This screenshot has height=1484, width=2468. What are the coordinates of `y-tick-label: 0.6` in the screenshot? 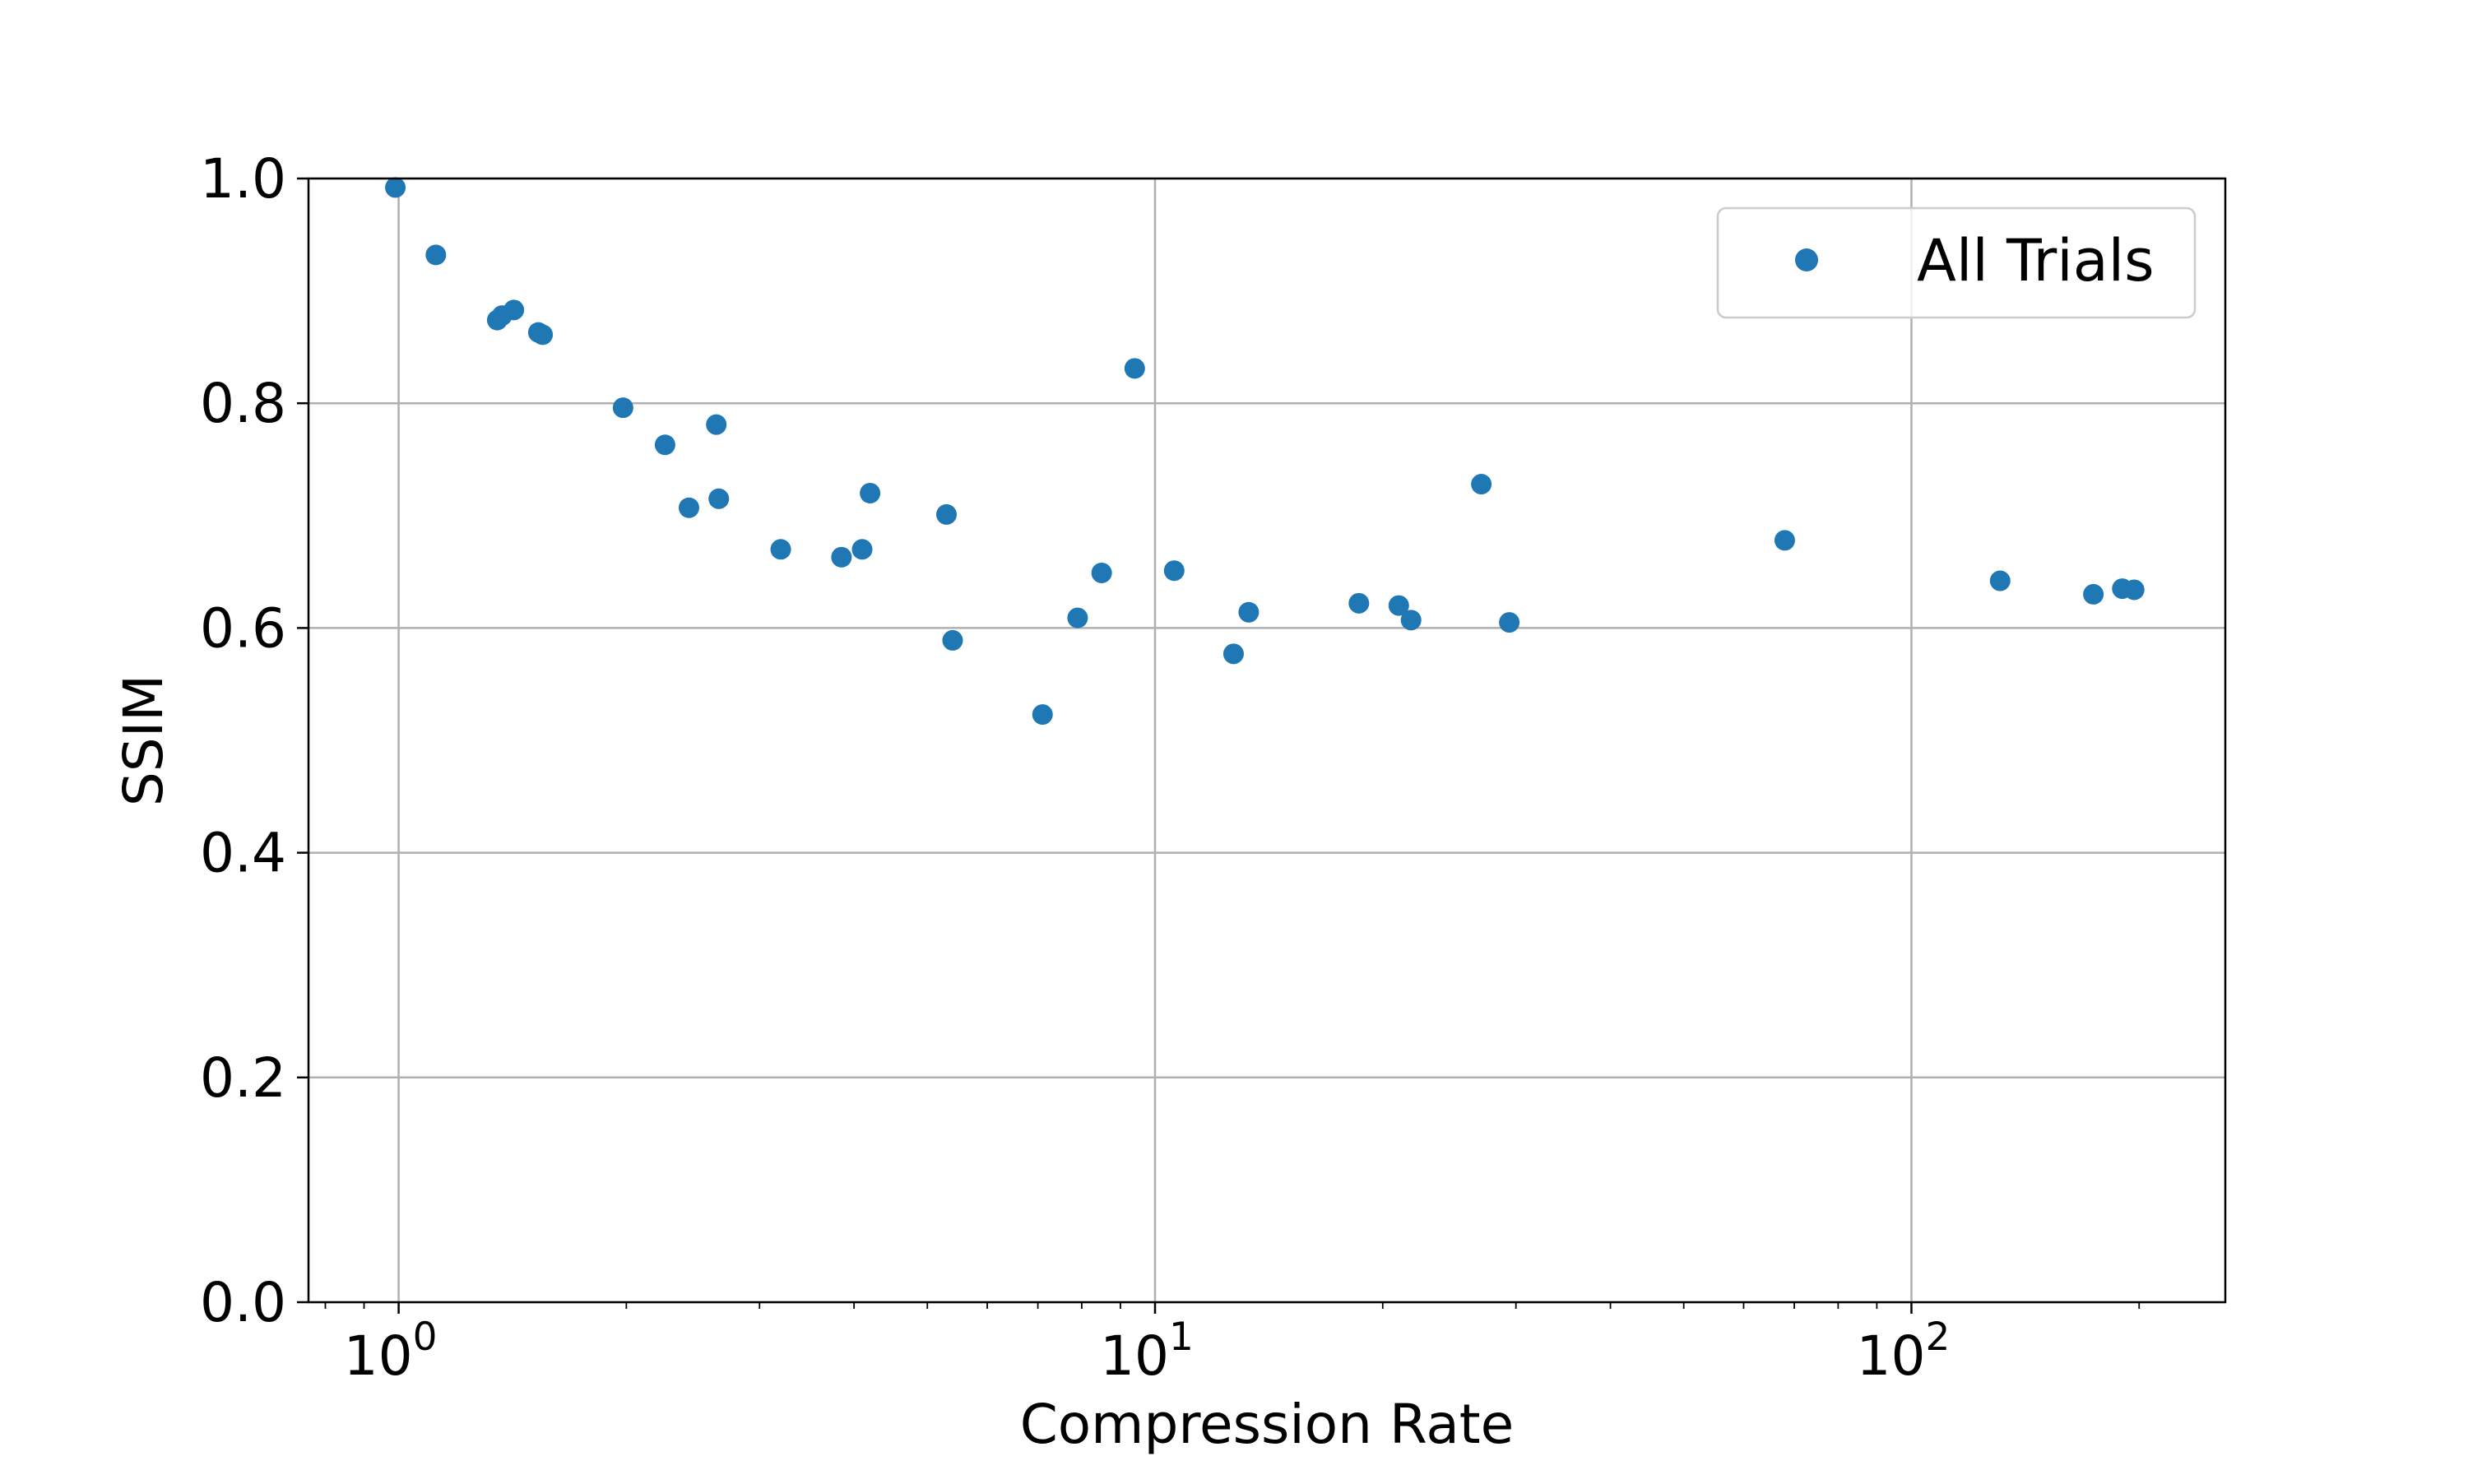 It's located at (243, 628).